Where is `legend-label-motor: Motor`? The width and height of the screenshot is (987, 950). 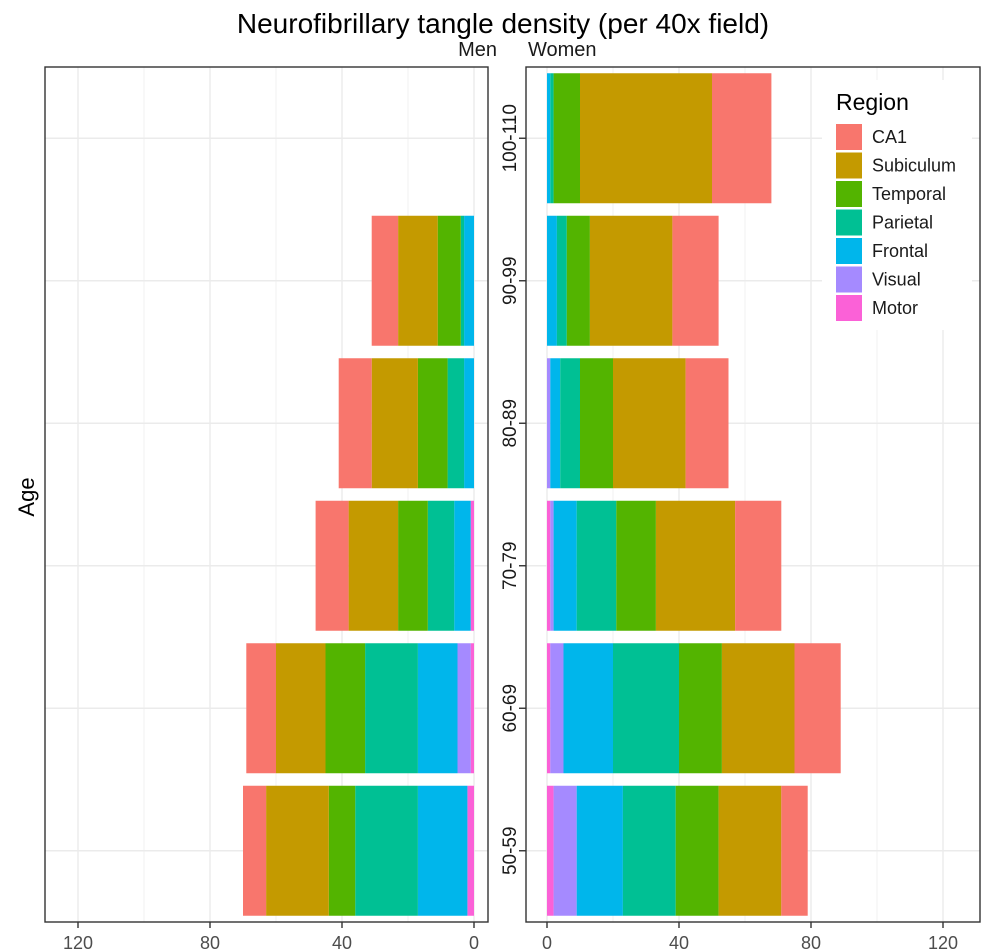 legend-label-motor: Motor is located at coordinates (895, 308).